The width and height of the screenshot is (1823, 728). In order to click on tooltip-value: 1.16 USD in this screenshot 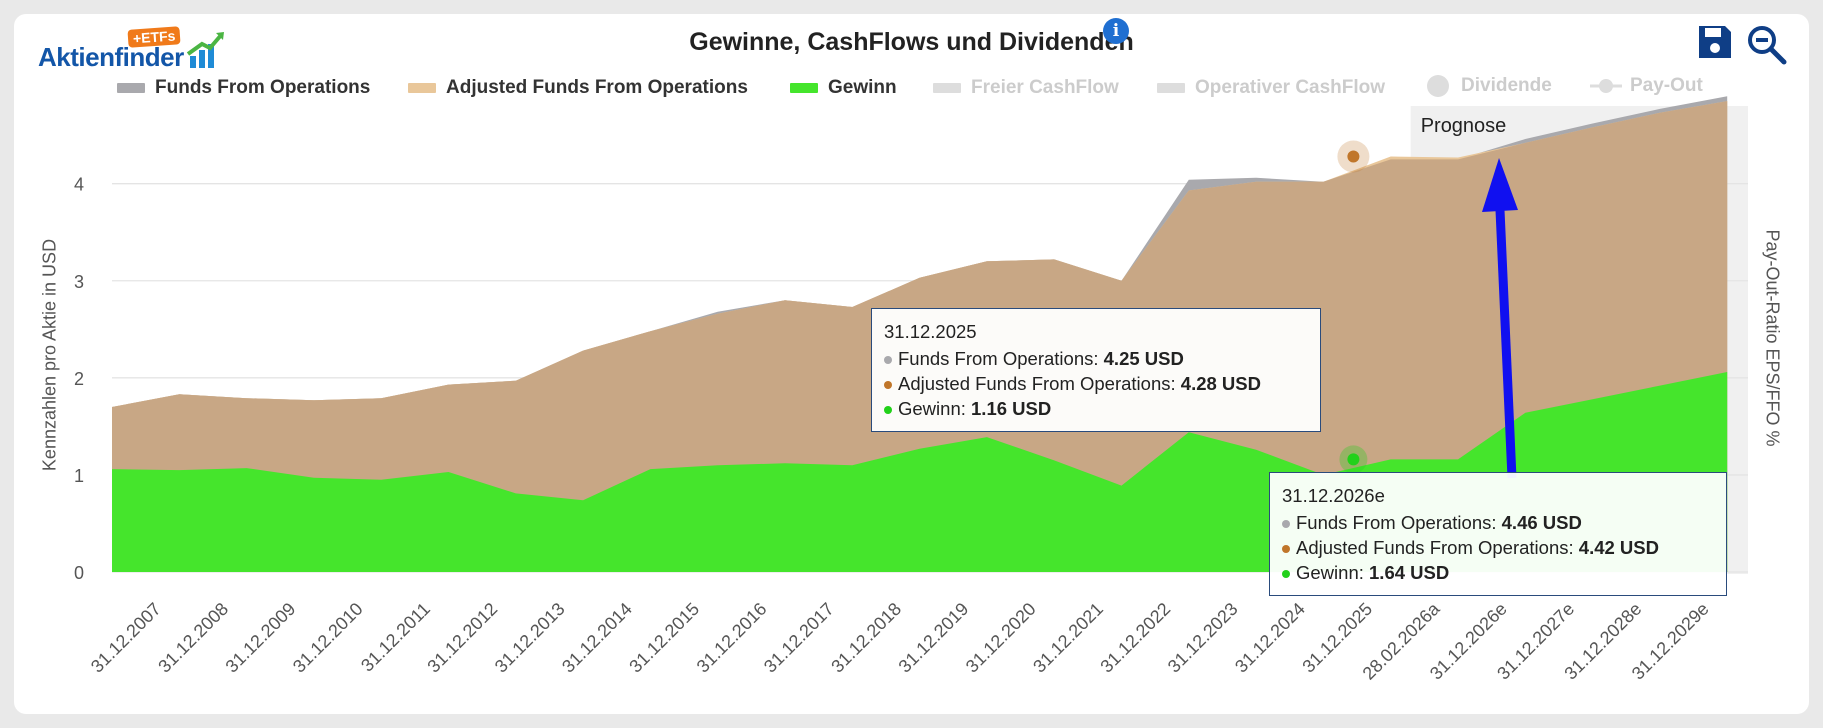, I will do `click(1011, 408)`.